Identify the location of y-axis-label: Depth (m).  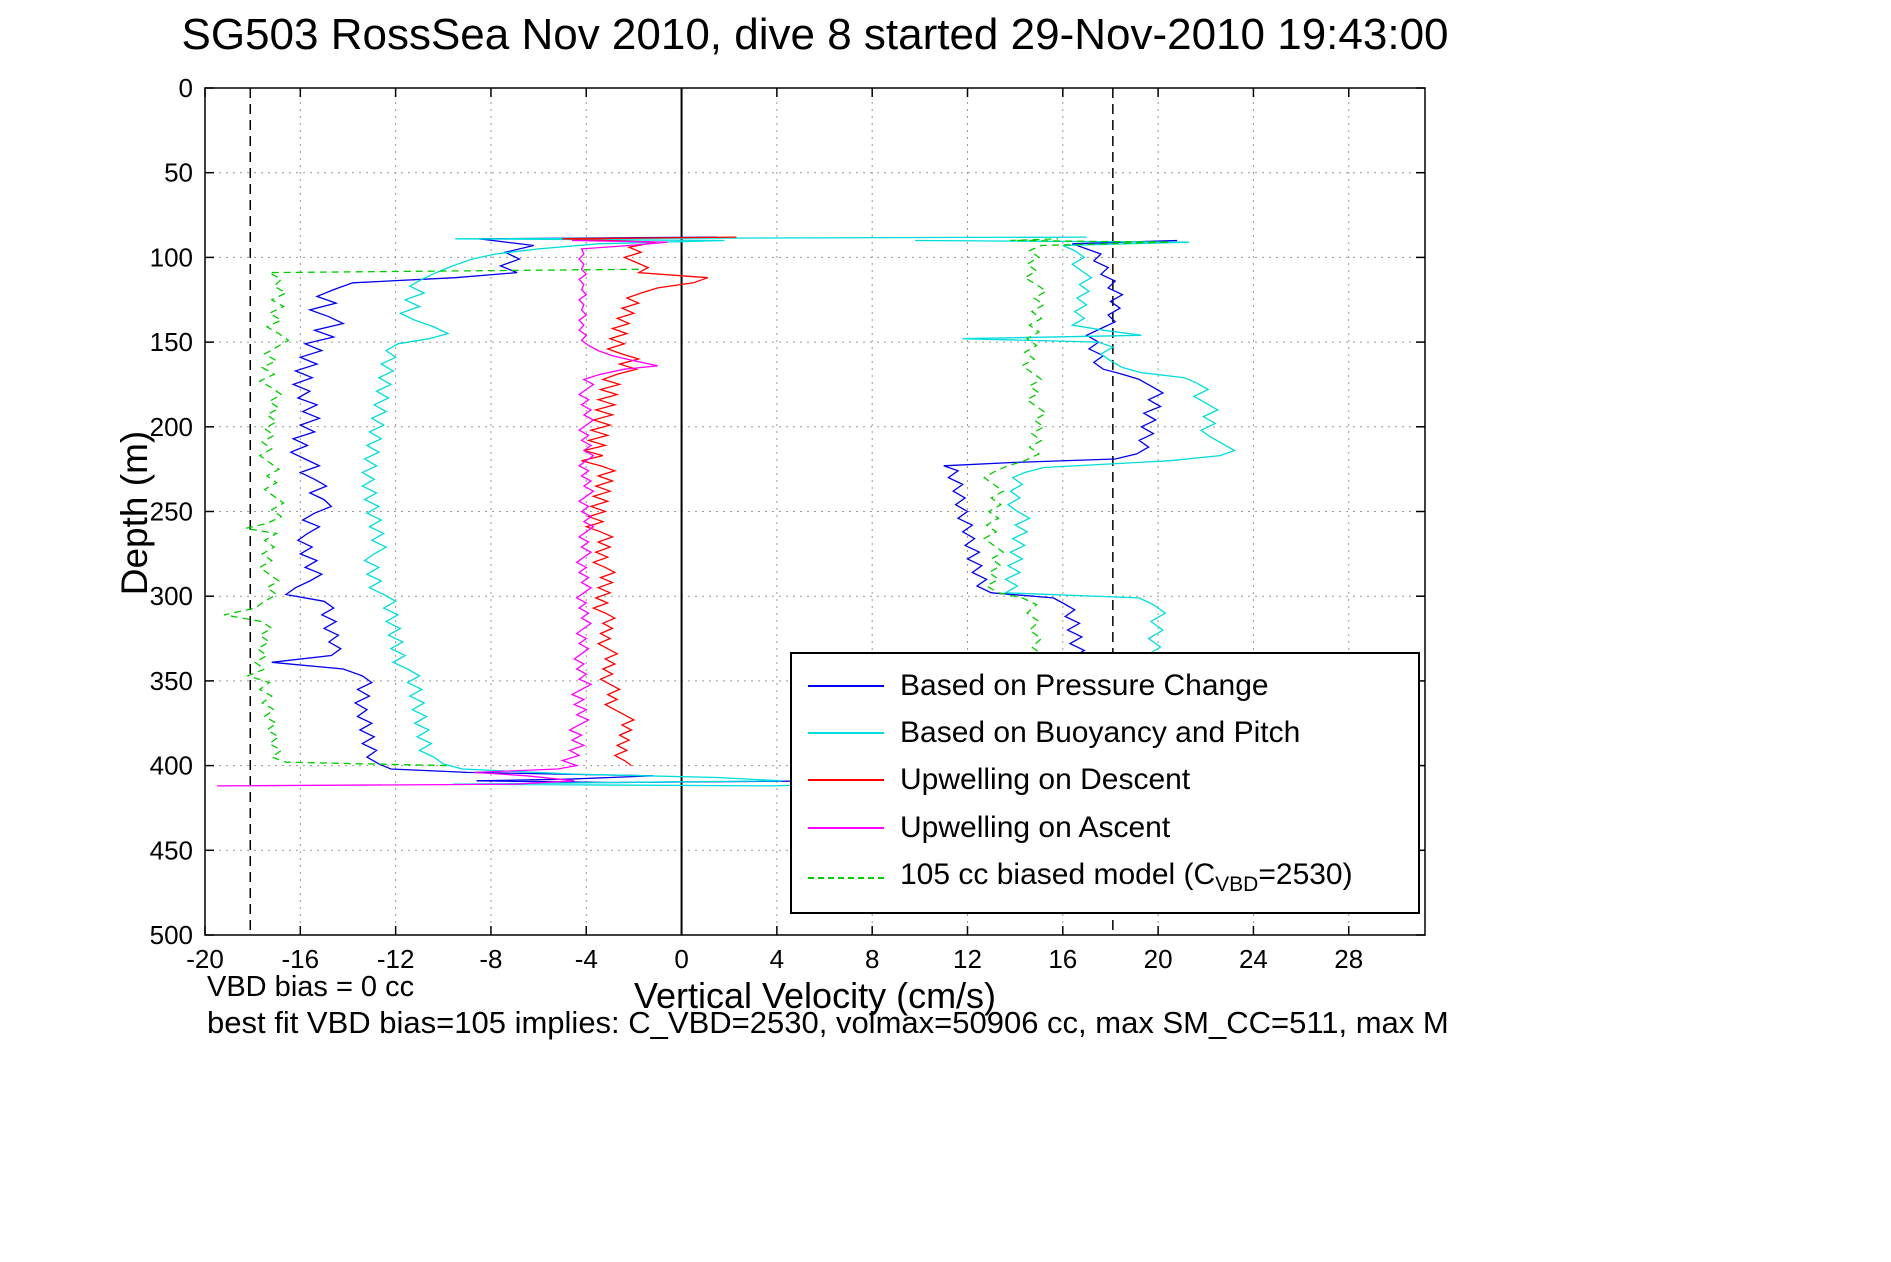
(134, 513).